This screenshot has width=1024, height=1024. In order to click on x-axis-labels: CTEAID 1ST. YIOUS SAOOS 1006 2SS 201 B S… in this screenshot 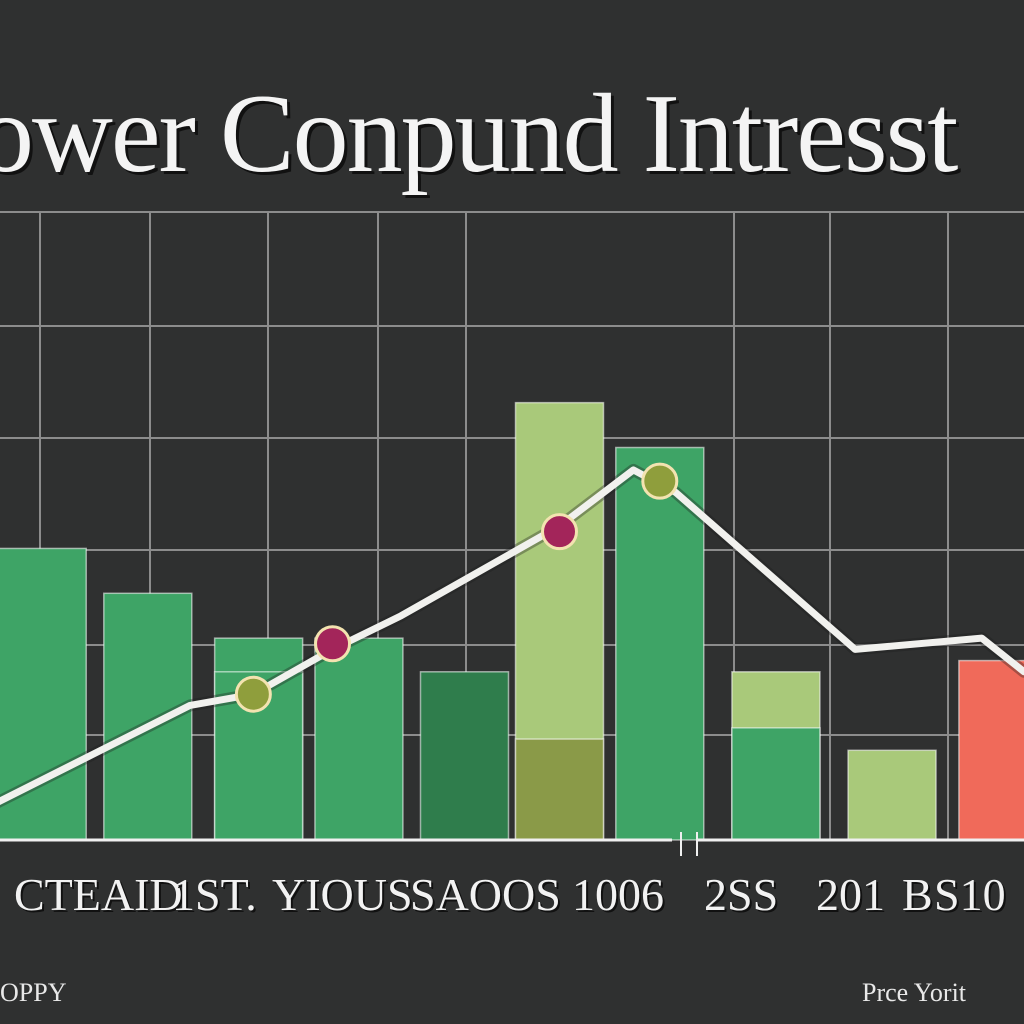, I will do `click(512, 908)`.